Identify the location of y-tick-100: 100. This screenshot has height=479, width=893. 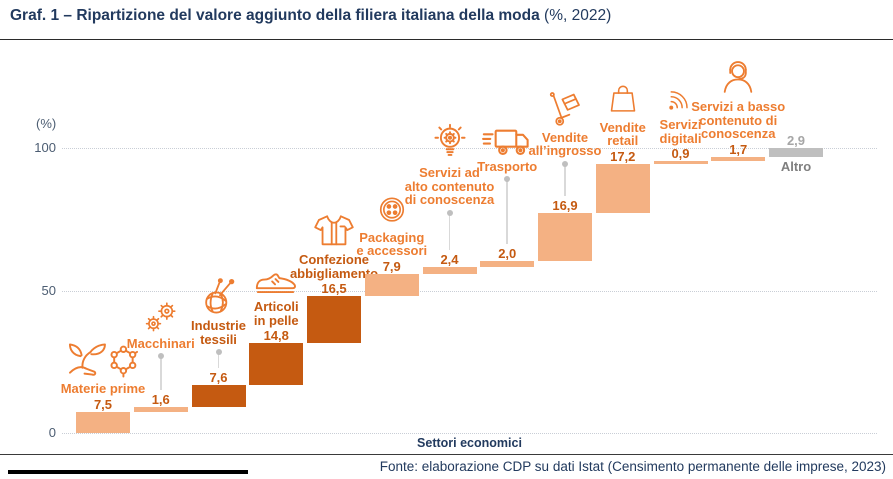
(45, 147).